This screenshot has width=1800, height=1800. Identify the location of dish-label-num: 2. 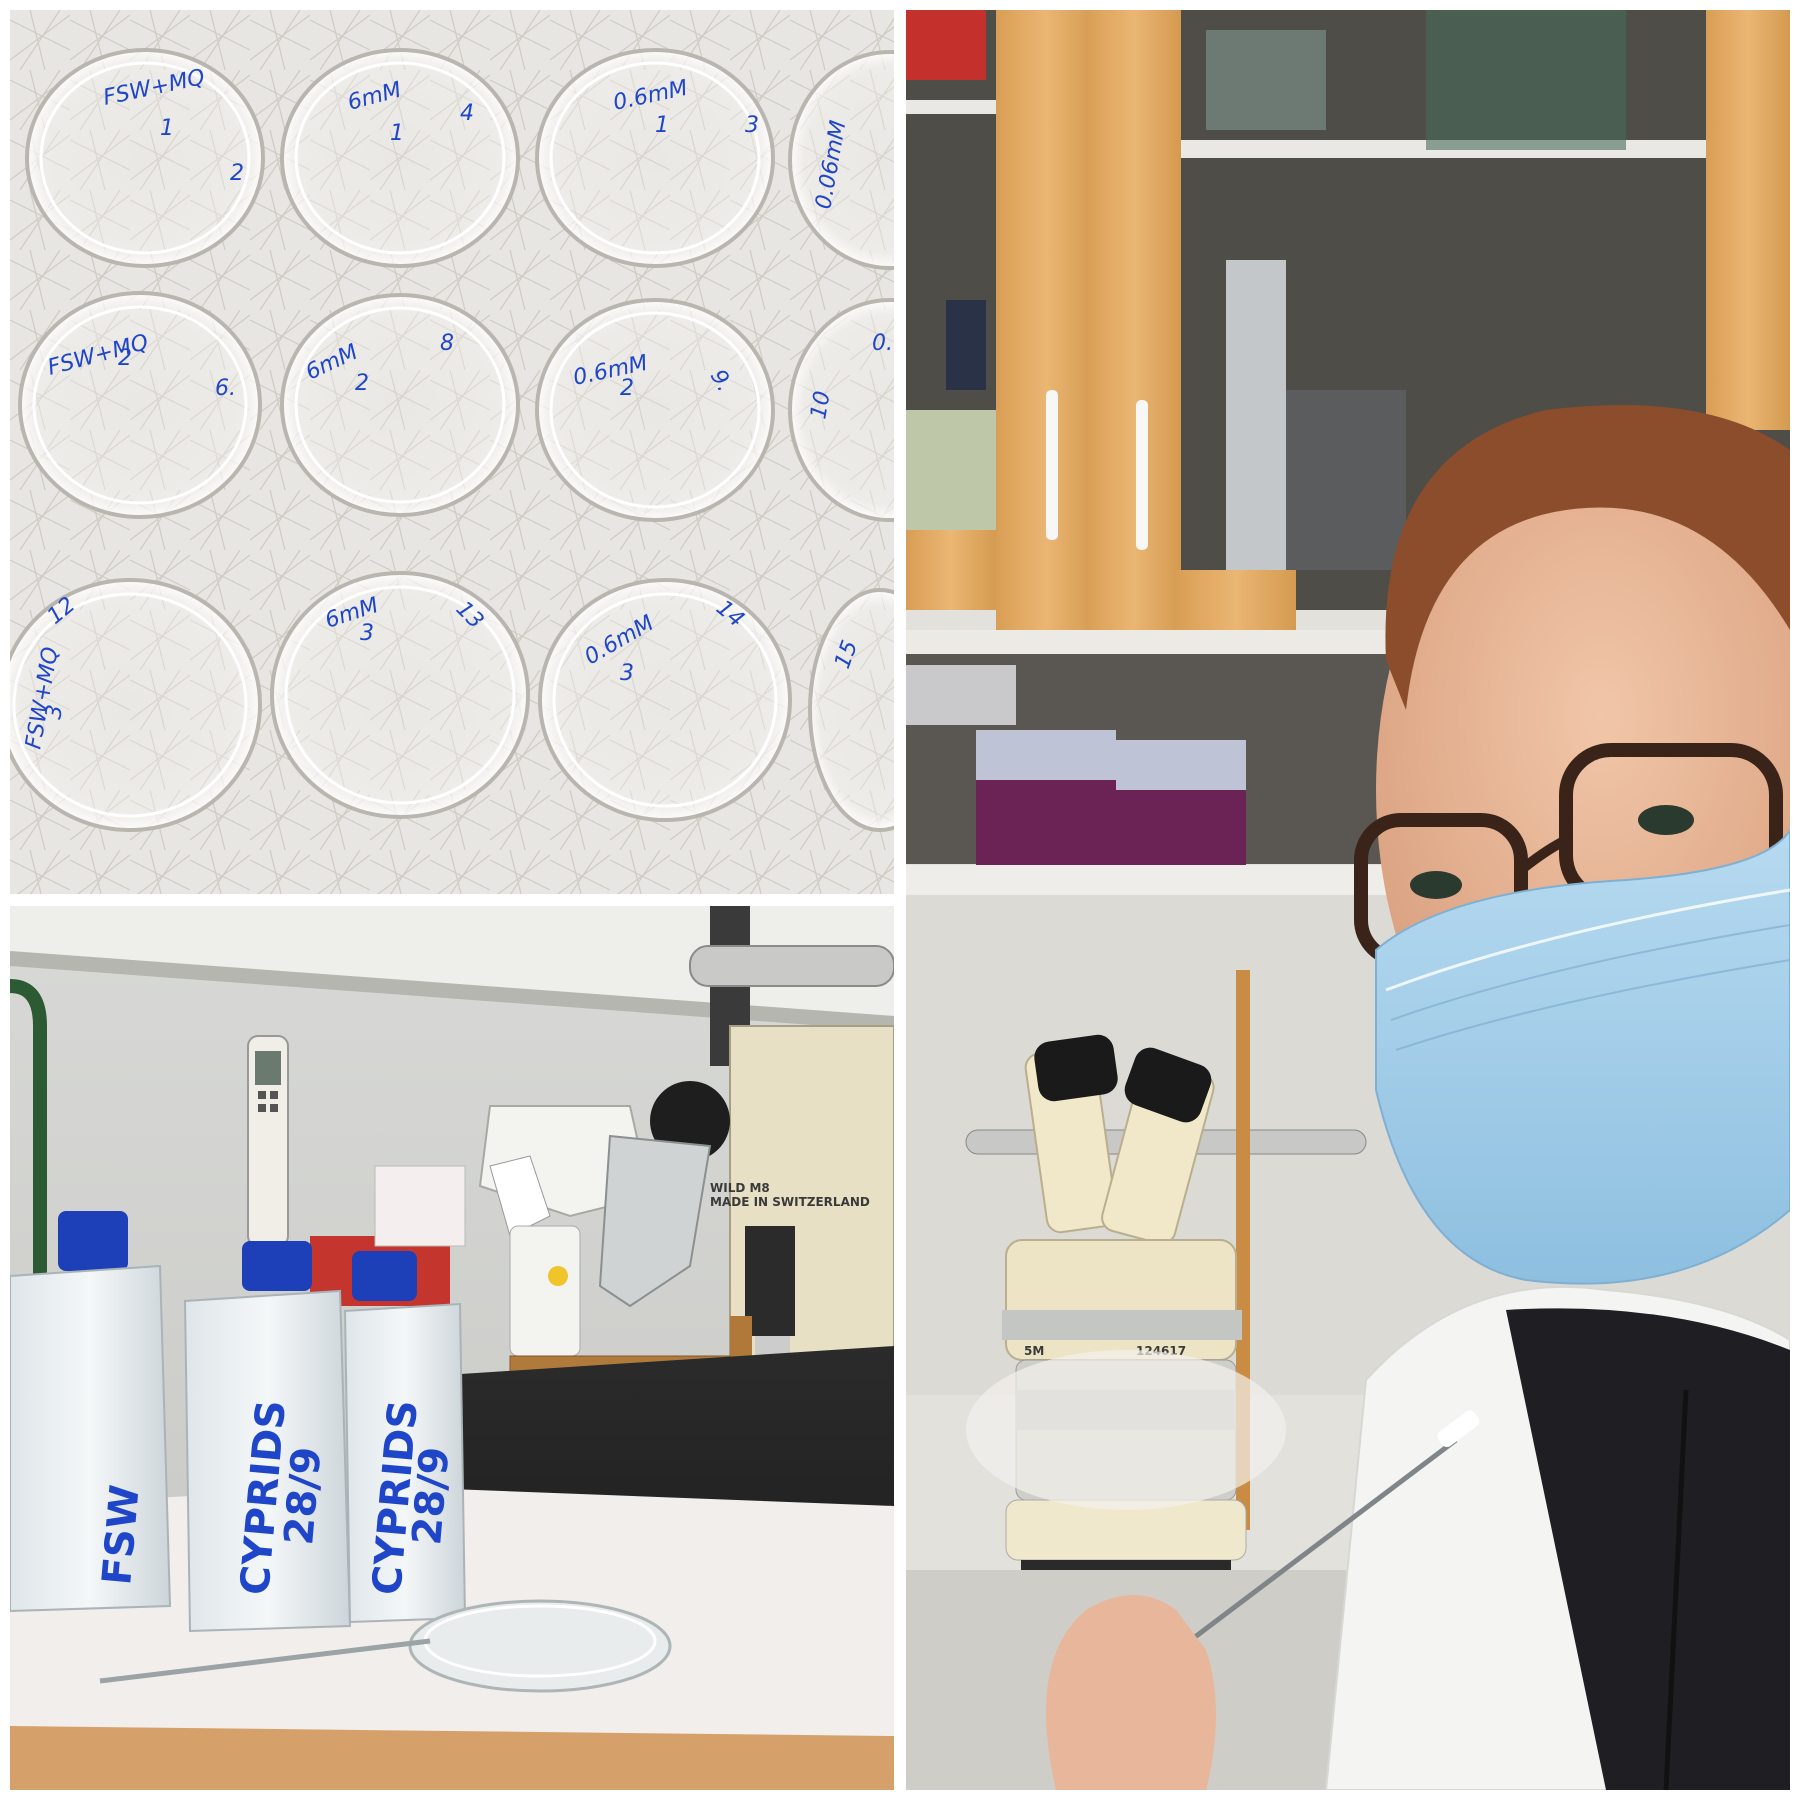
(237, 173).